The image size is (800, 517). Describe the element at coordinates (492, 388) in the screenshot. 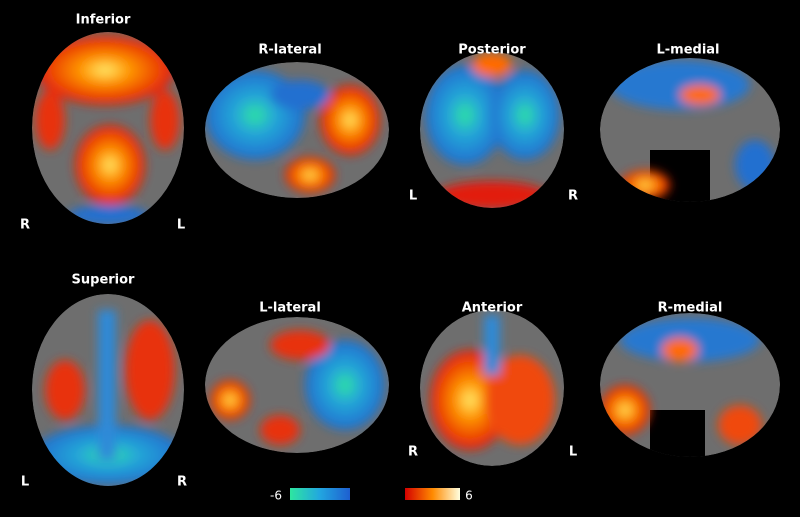

I see `brain-anterior` at that location.